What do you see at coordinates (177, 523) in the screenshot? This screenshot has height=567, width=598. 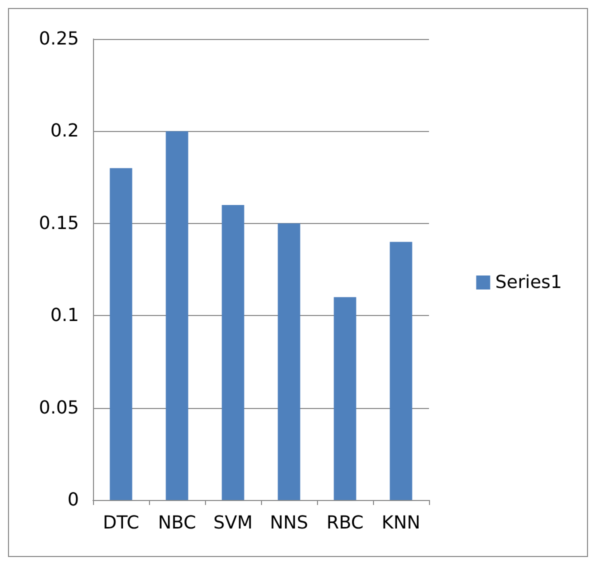 I see `x-tick-label: NBC` at bounding box center [177, 523].